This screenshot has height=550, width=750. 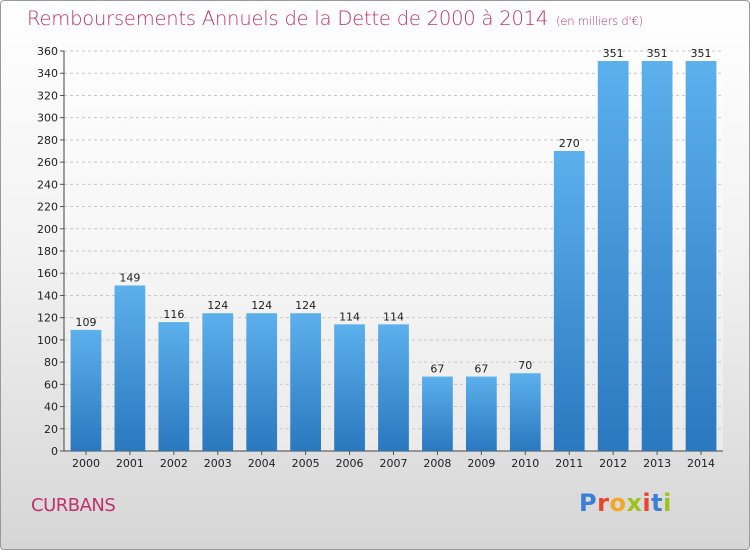 What do you see at coordinates (481, 413) in the screenshot?
I see `bar-2009` at bounding box center [481, 413].